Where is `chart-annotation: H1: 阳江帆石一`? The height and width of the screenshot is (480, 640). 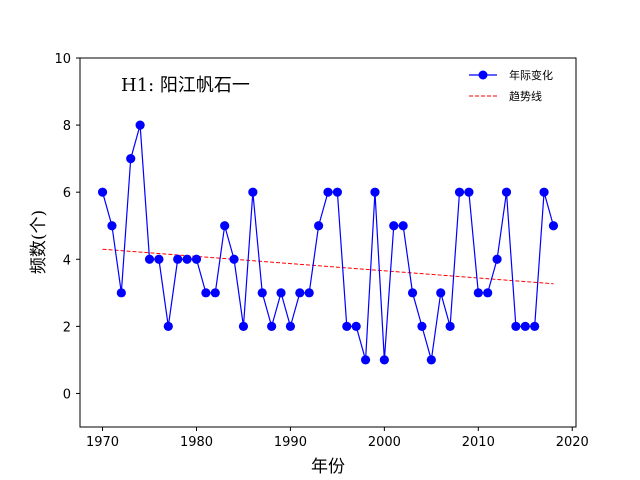
chart-annotation: H1: 阳江帆石一 is located at coordinates (185, 85).